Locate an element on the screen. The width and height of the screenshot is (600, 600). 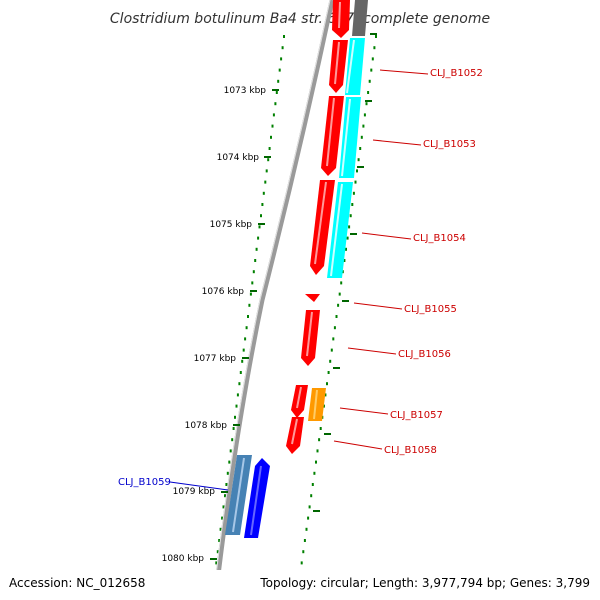
gene-label-1056: CLJ_B1056 is located at coordinates (424, 354).